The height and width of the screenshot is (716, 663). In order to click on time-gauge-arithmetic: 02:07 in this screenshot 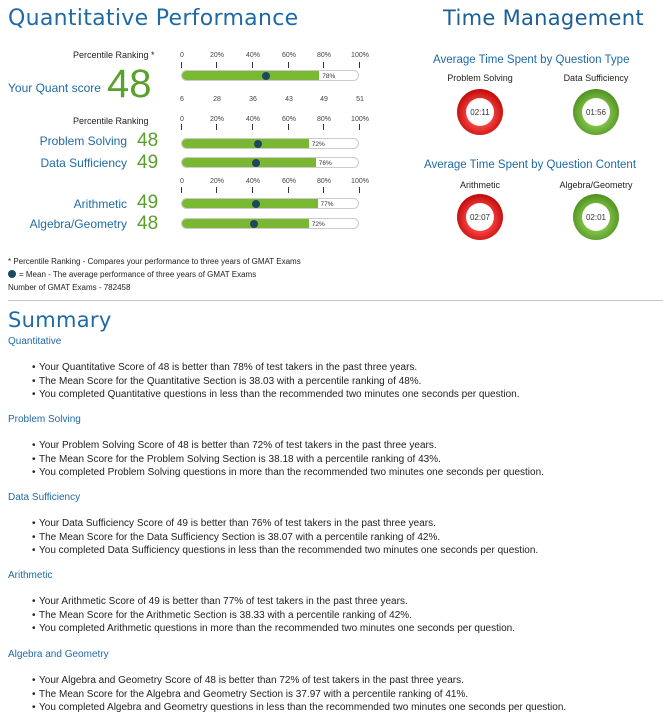, I will do `click(480, 217)`.